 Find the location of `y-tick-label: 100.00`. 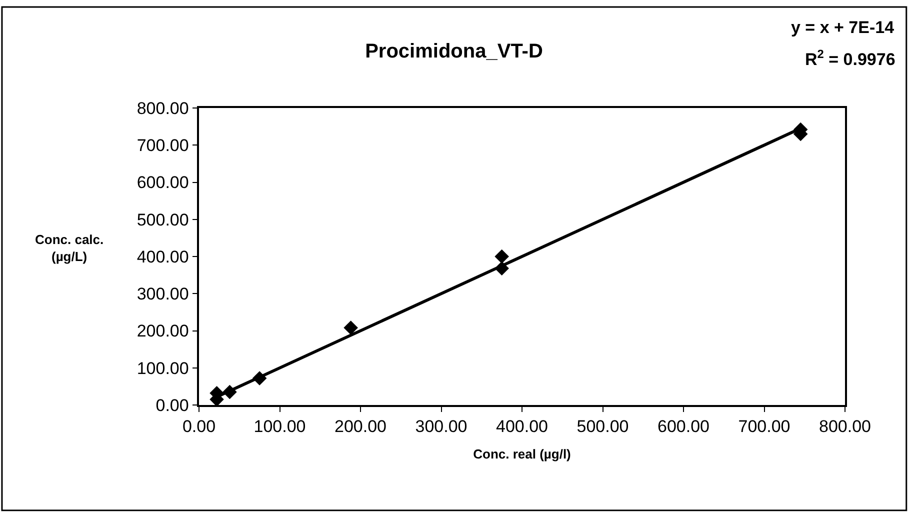

y-tick-label: 100.00 is located at coordinates (162, 368).